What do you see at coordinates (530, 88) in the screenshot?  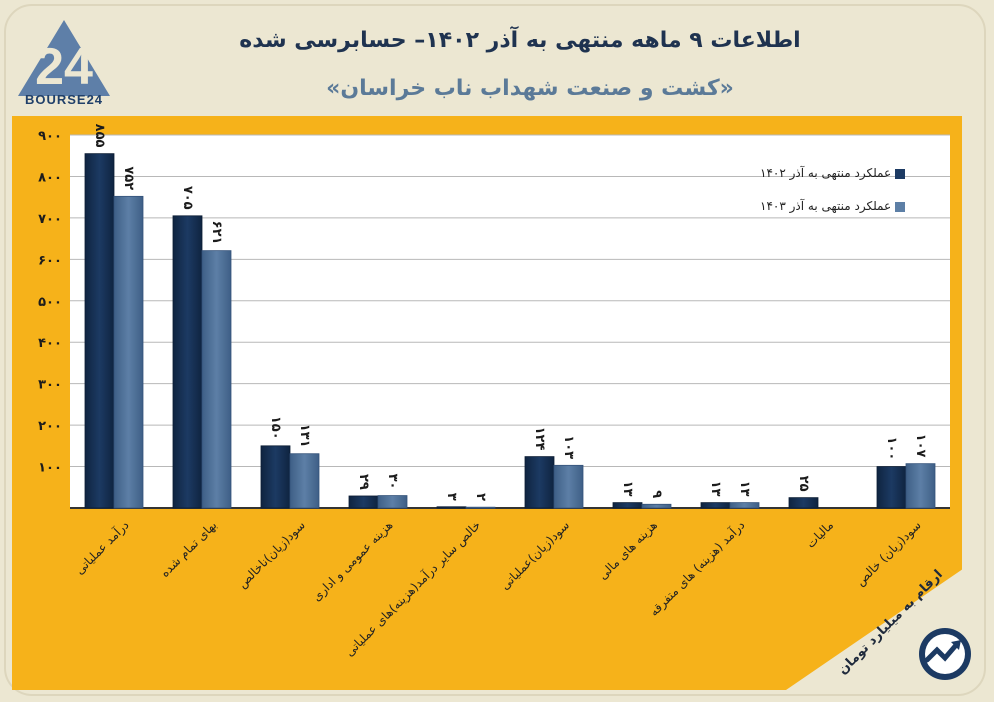 I see `company-name: «کشت و صنعت شهداب ناب خراسان»` at bounding box center [530, 88].